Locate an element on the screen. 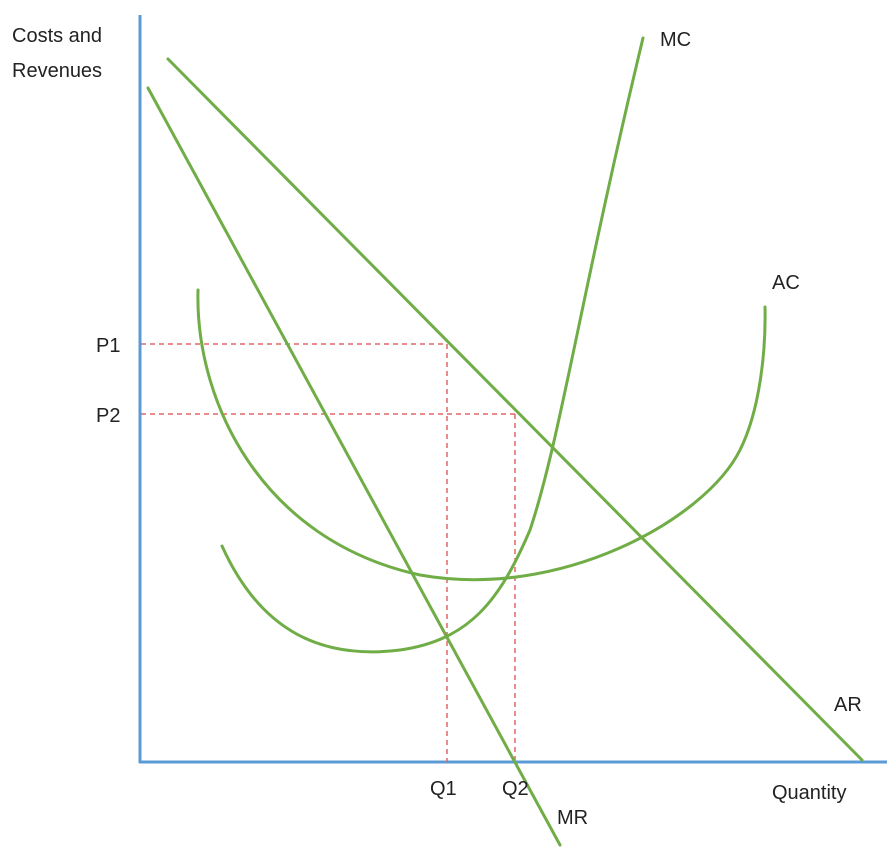  q1-label: Q1 is located at coordinates (443, 789).